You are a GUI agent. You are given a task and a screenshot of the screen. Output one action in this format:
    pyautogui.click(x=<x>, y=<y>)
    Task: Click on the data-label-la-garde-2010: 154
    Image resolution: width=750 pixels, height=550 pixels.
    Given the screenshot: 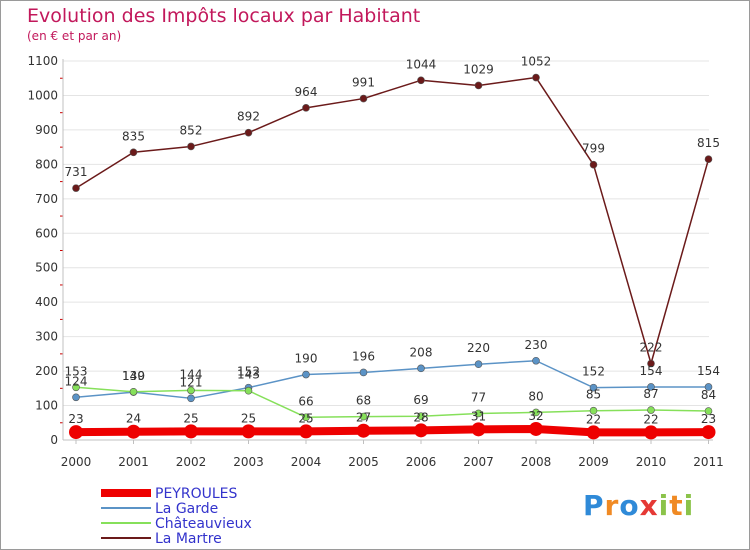 What is the action you would take?
    pyautogui.click(x=651, y=371)
    